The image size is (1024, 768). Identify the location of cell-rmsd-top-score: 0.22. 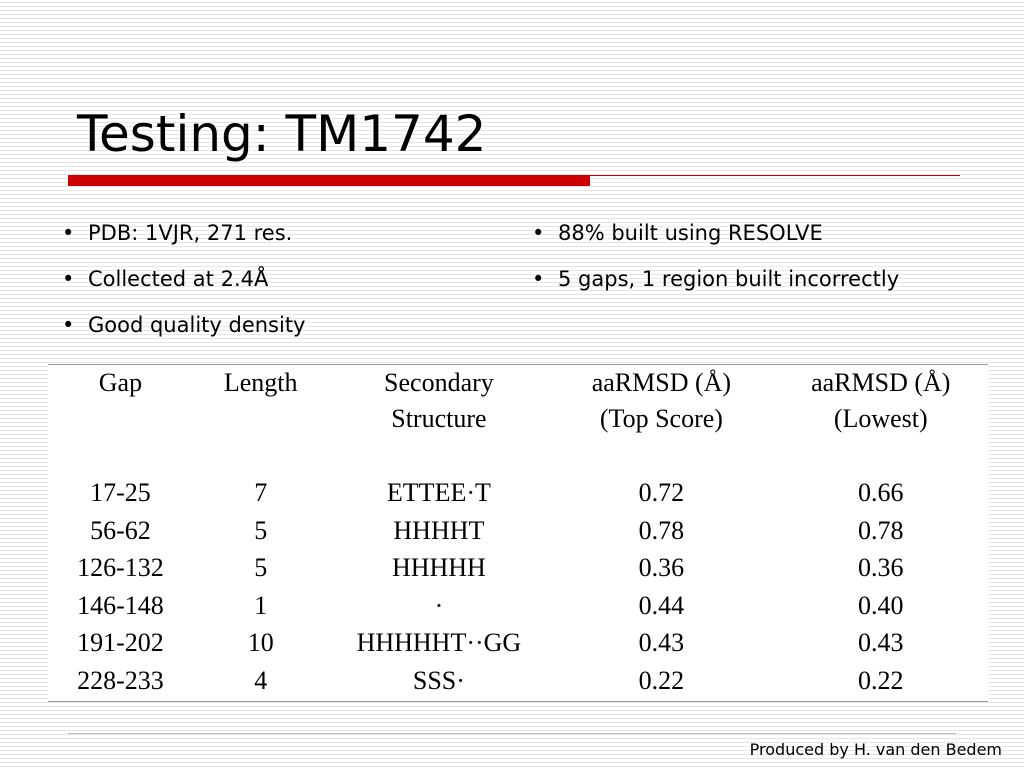
(661, 680).